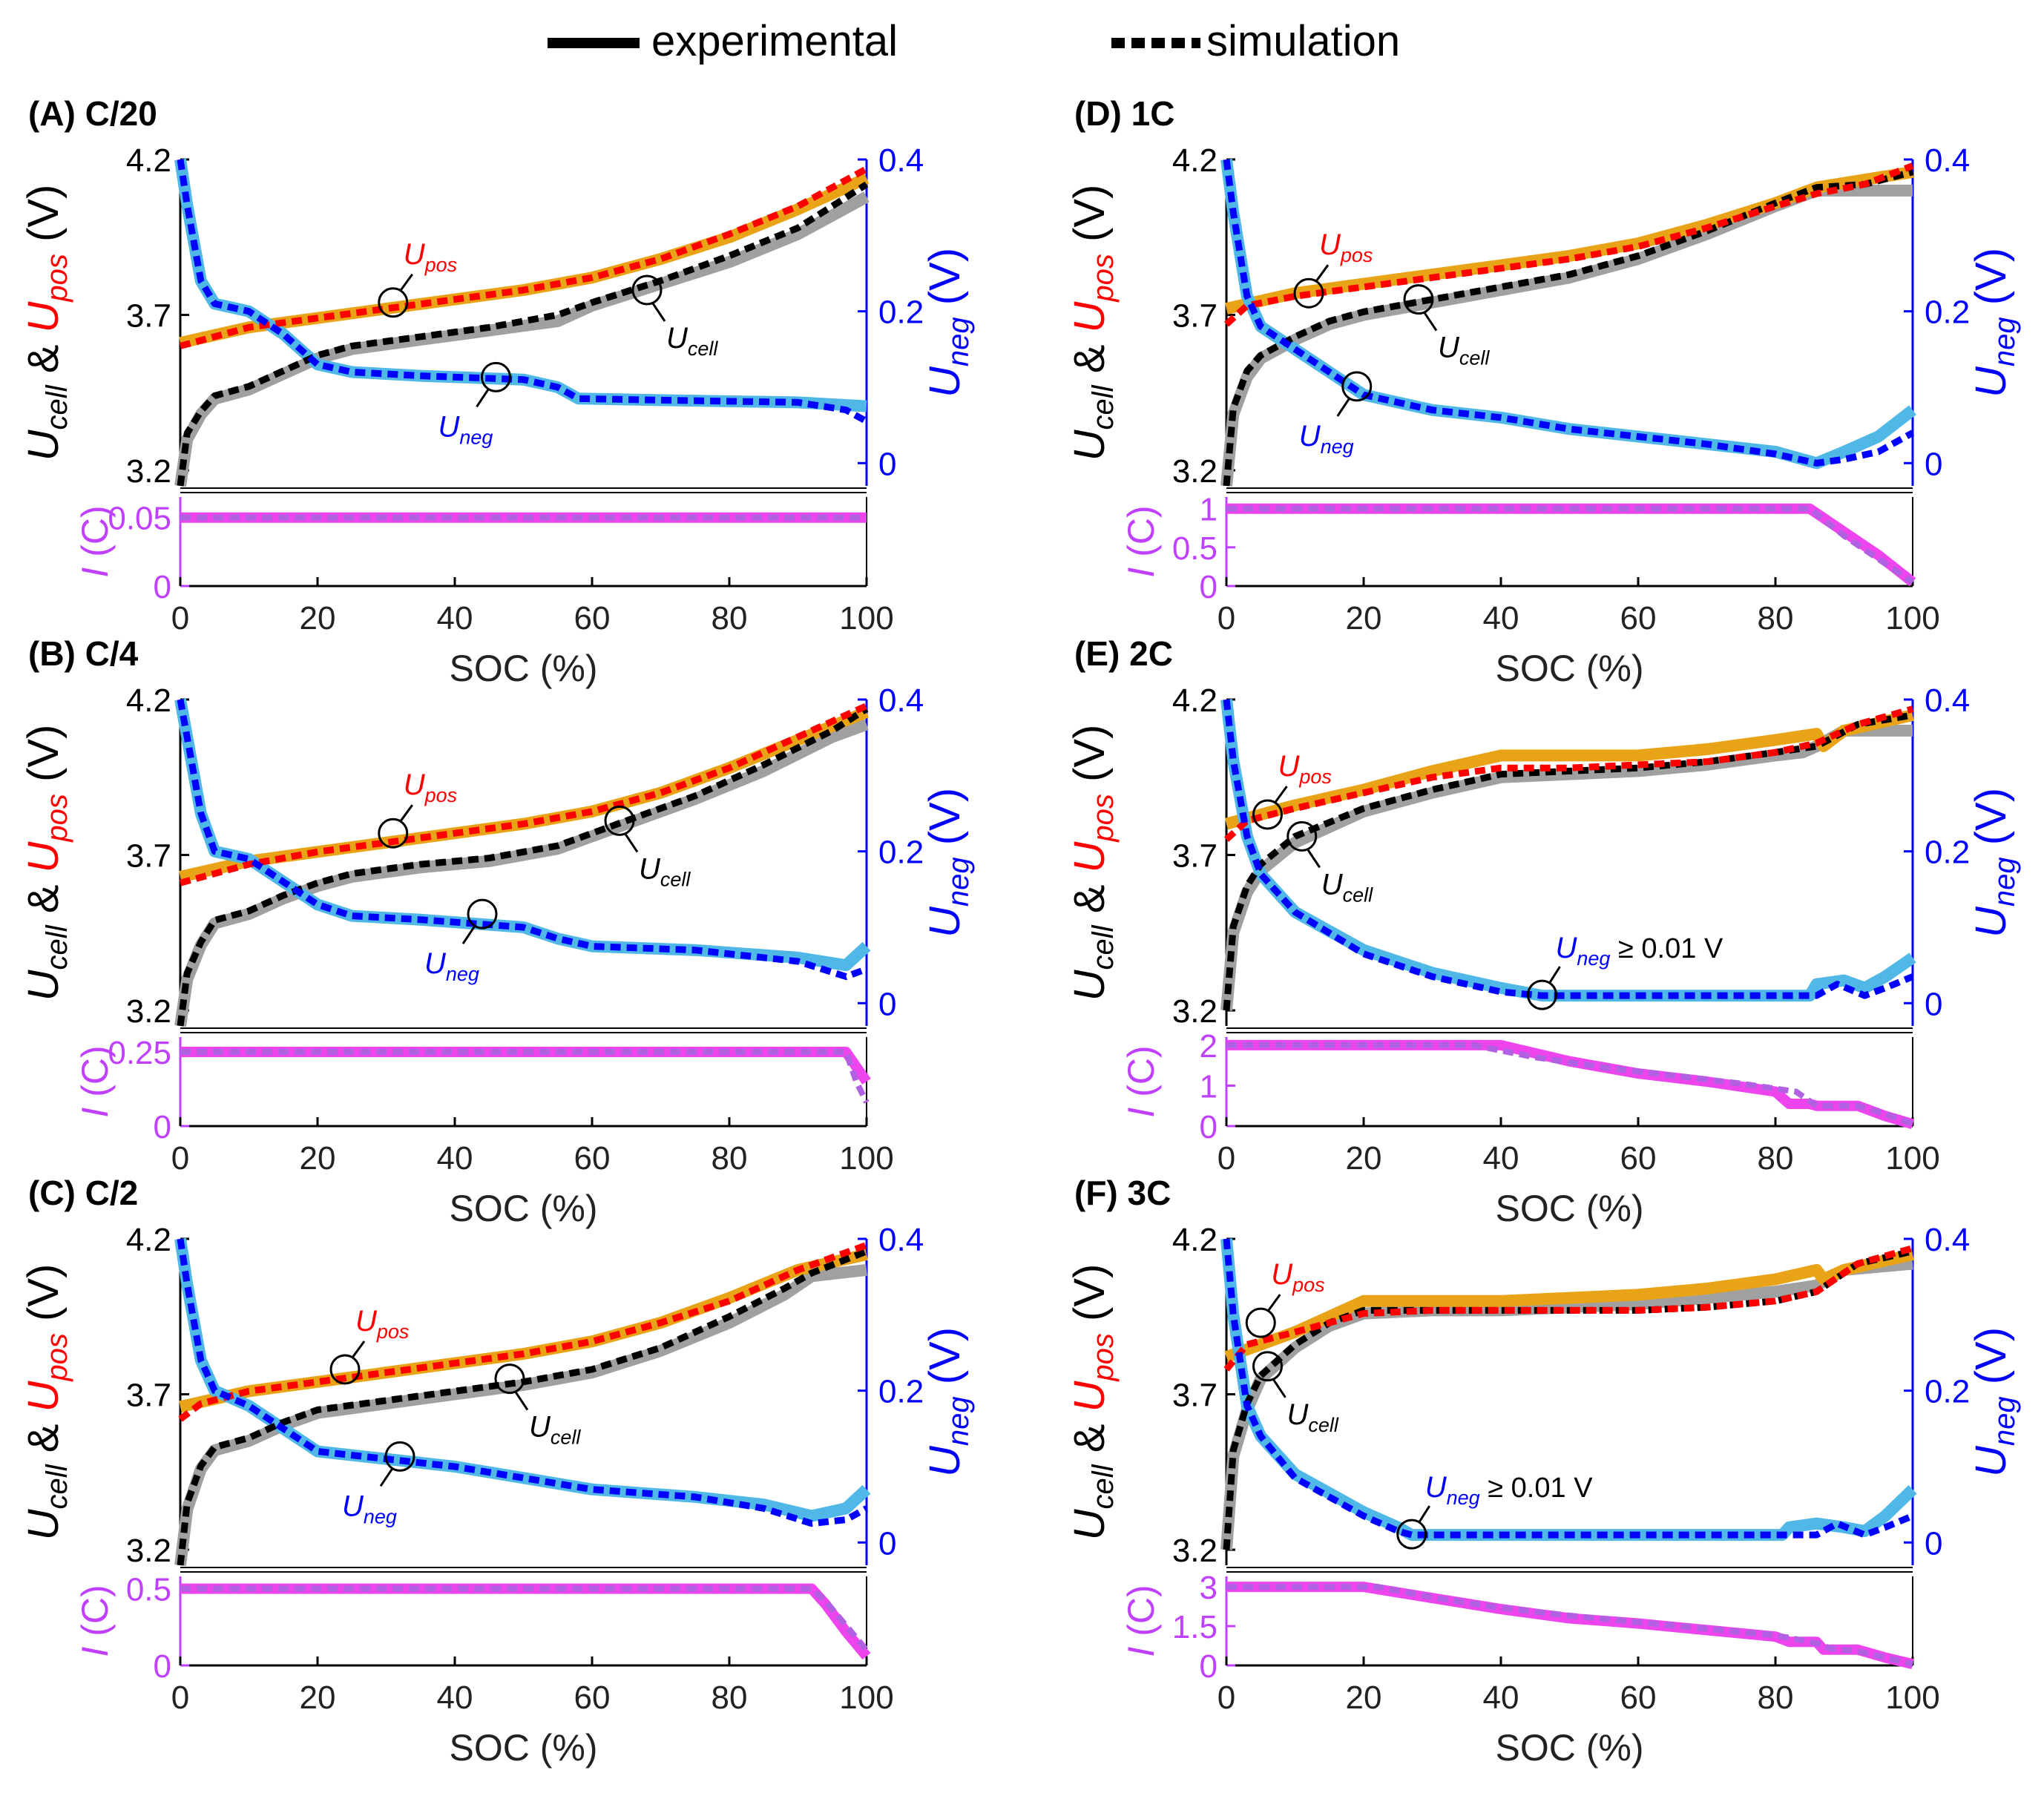 The width and height of the screenshot is (2044, 1793). I want to click on panel-rate: 1C, so click(1153, 114).